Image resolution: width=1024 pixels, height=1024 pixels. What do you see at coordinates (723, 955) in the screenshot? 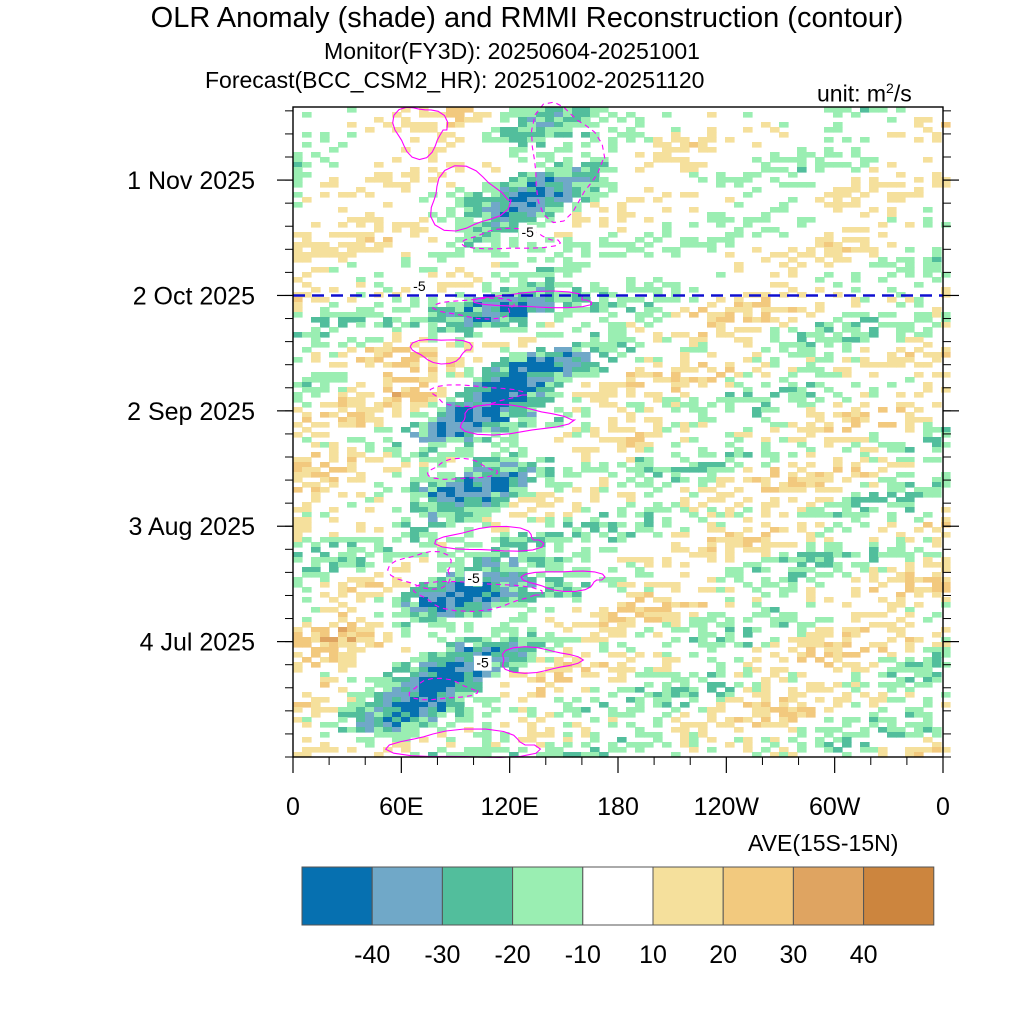
I see `colorbar-label: 20` at bounding box center [723, 955].